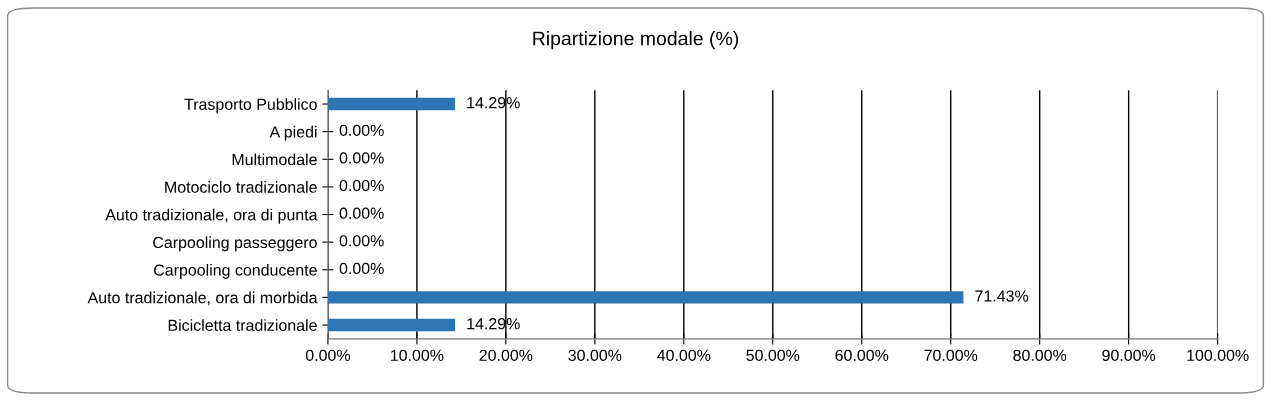 This screenshot has height=401, width=1271. Describe the element at coordinates (241, 187) in the screenshot. I see `y-tick-label: Motociclo tradizionale` at that location.